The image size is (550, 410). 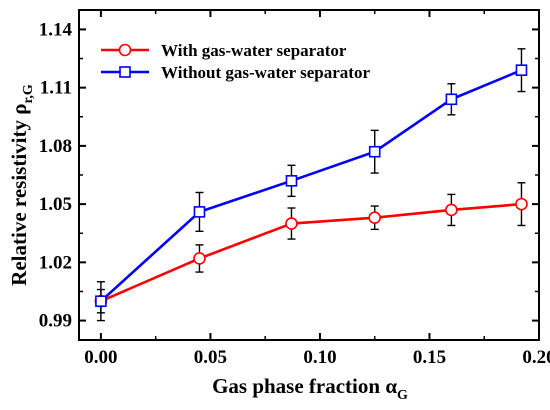 I want to click on y-axis-title-sub: r,G, so click(x=28, y=93).